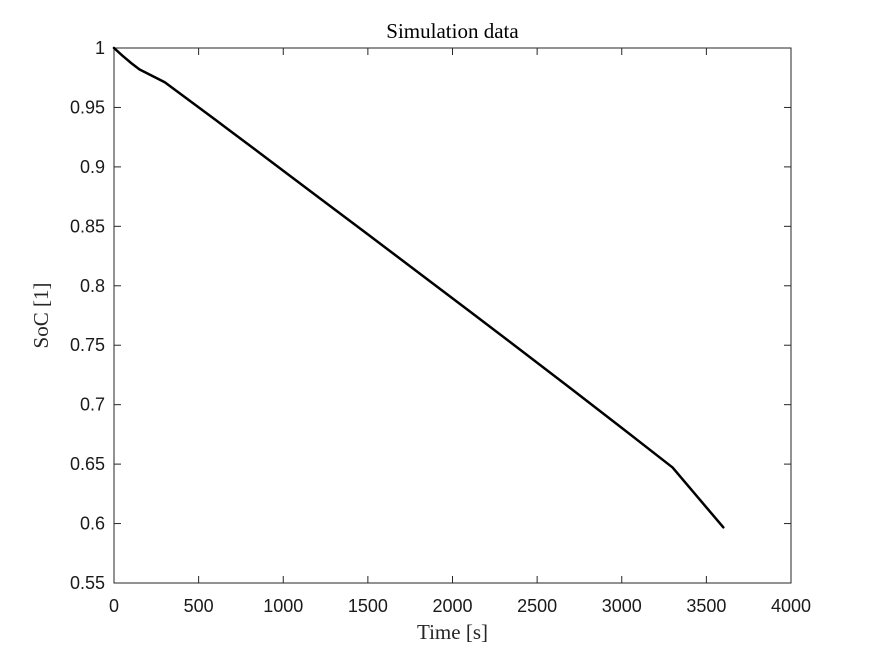  I want to click on y-tick-label: 0.65, so click(87, 464).